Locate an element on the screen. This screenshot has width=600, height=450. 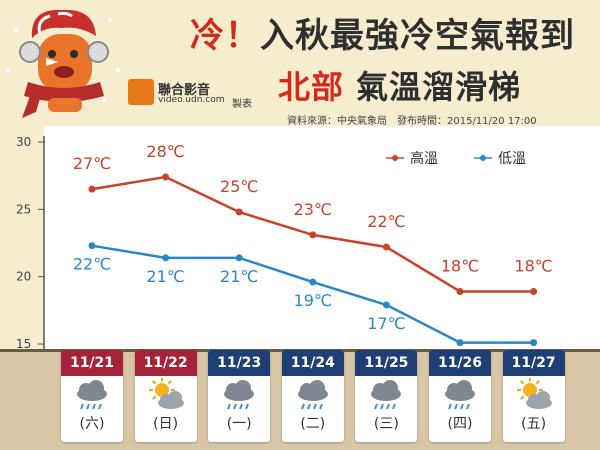
day-card: 11/22 (日) is located at coordinates (165, 396).